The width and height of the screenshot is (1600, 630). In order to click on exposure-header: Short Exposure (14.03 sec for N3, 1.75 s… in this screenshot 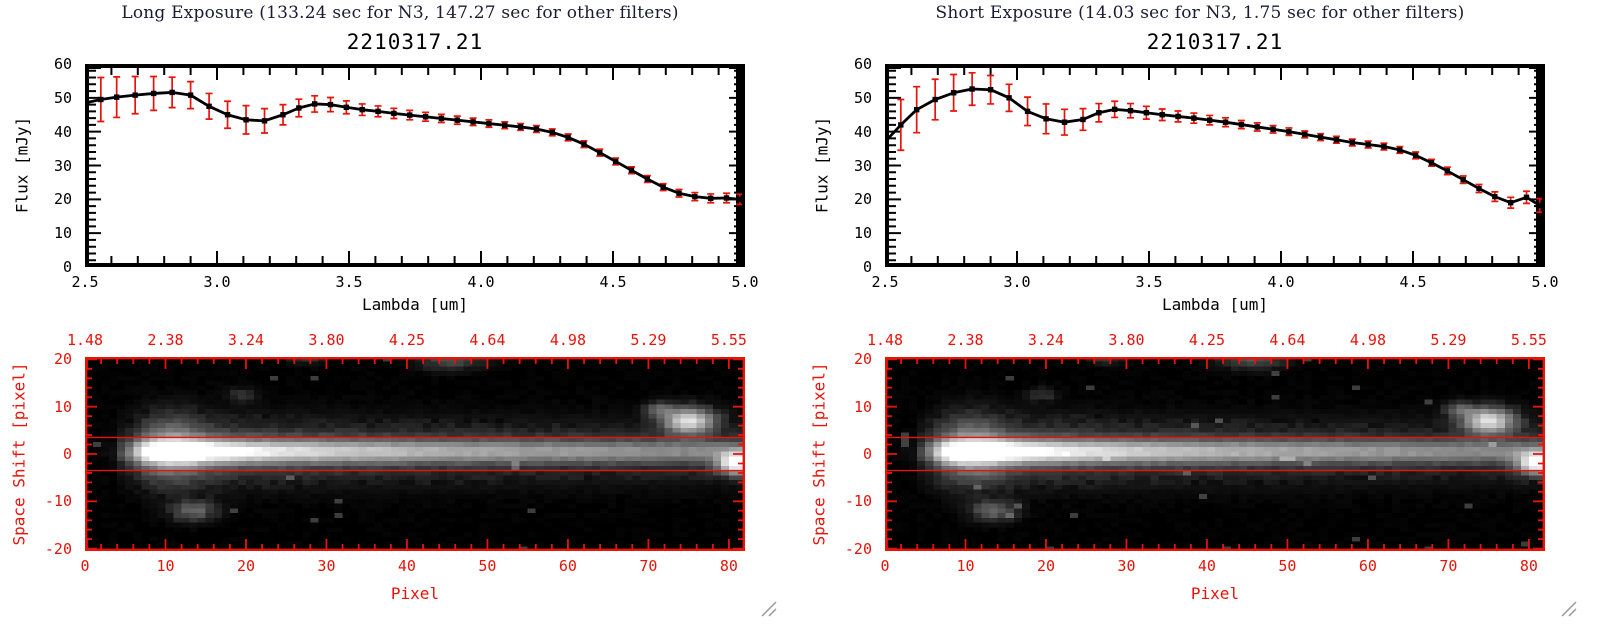, I will do `click(1200, 13)`.